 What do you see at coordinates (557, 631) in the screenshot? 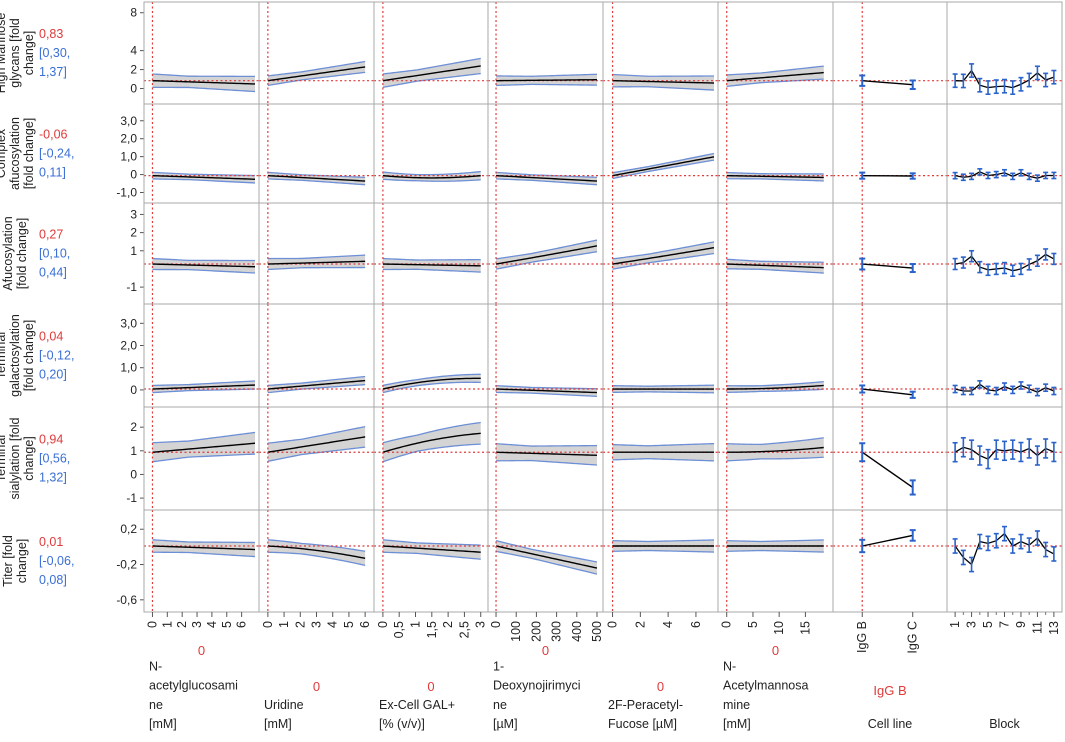
I see `x-tick-label: 300` at bounding box center [557, 631].